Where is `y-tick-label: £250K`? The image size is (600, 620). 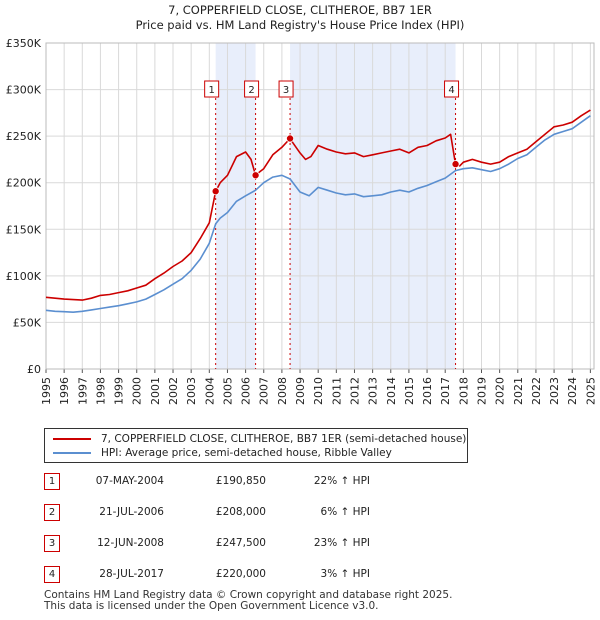 y-tick-label: £250K is located at coordinates (24, 136).